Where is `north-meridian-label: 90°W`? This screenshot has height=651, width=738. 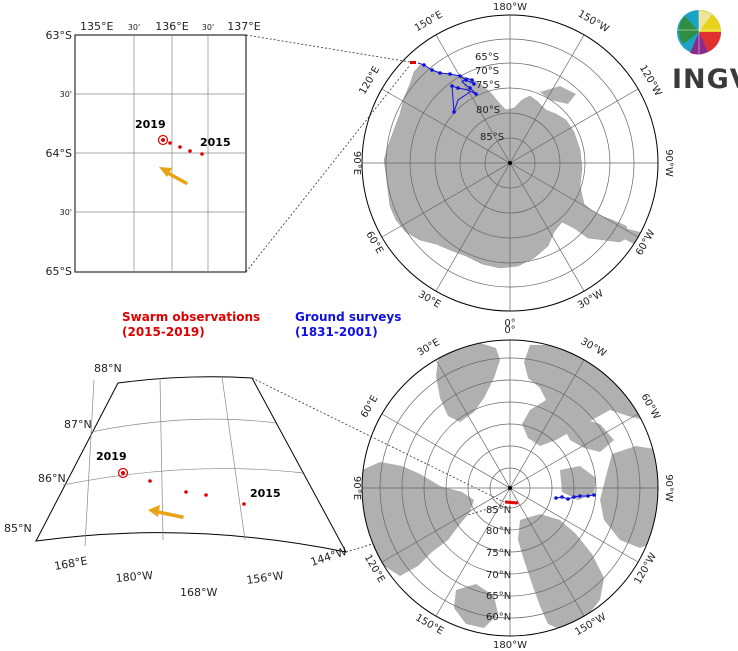
north-meridian-label: 90°W is located at coordinates (668, 488).